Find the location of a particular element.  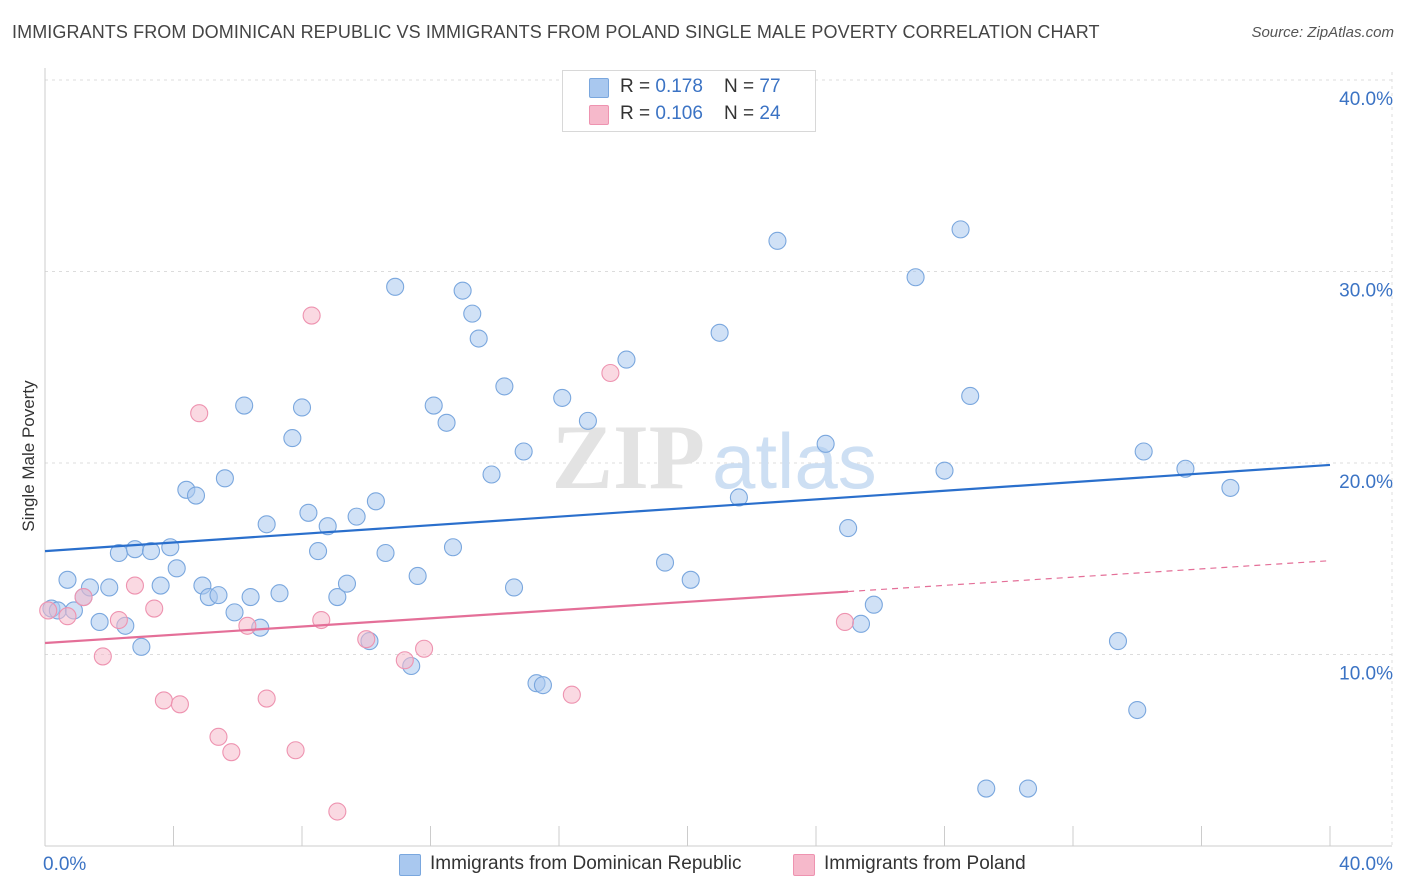

x-tick-label: 40.0% is located at coordinates (1366, 864).